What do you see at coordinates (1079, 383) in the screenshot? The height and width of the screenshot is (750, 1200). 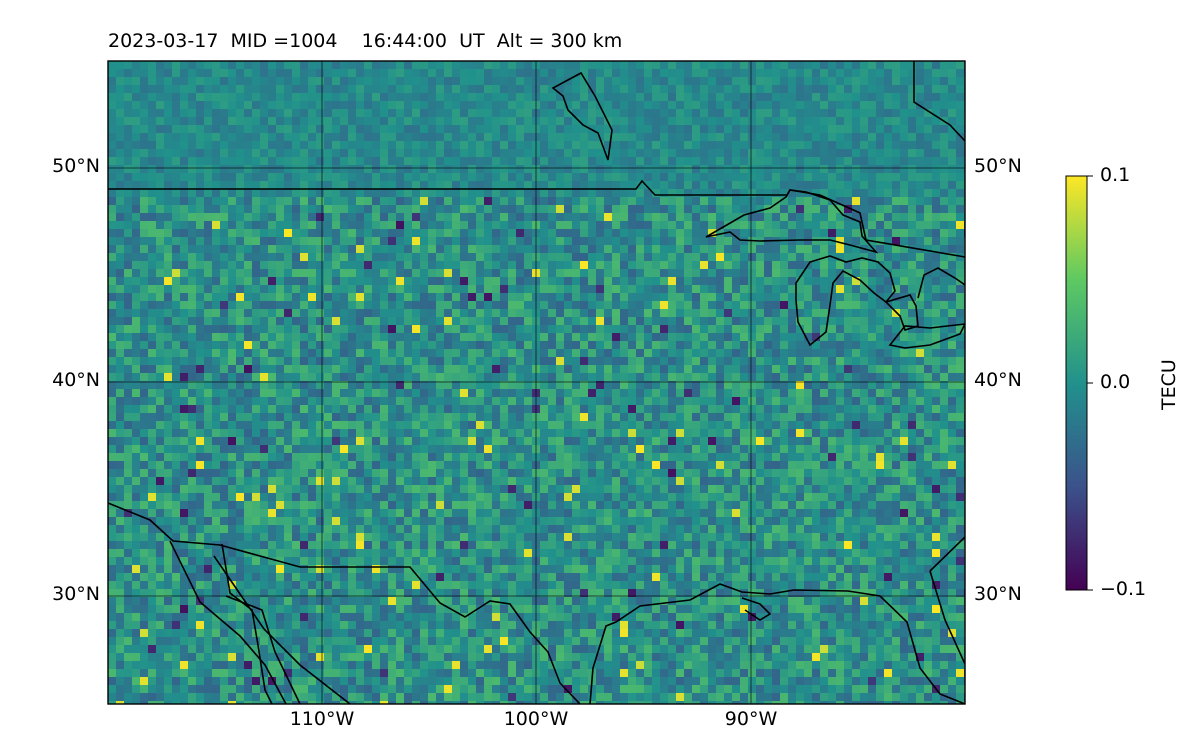 I see `colorbar` at bounding box center [1079, 383].